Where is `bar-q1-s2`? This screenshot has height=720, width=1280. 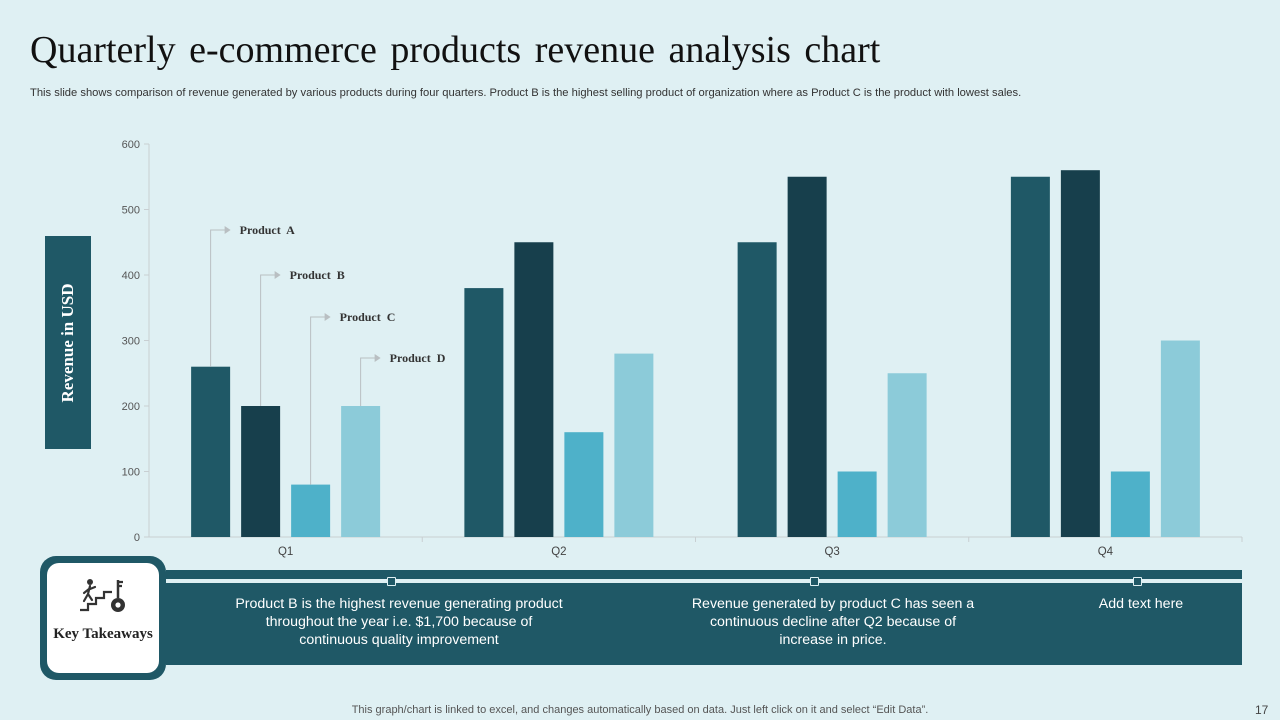
bar-q1-s2 is located at coordinates (261, 471).